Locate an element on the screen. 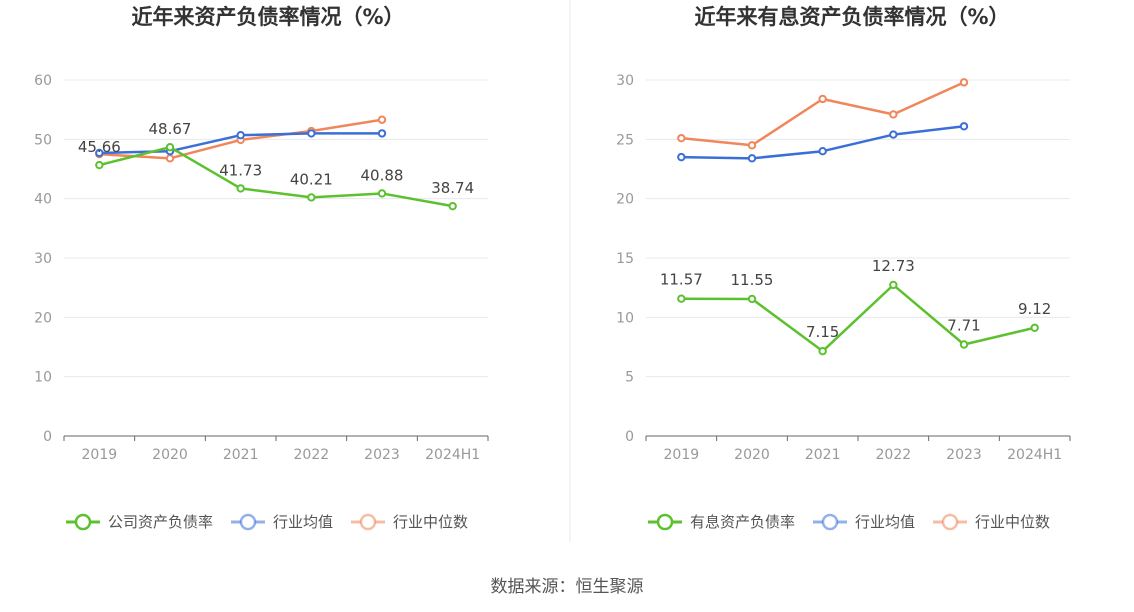 This screenshot has width=1134, height=612. data-label: 9.12 is located at coordinates (1034, 309).